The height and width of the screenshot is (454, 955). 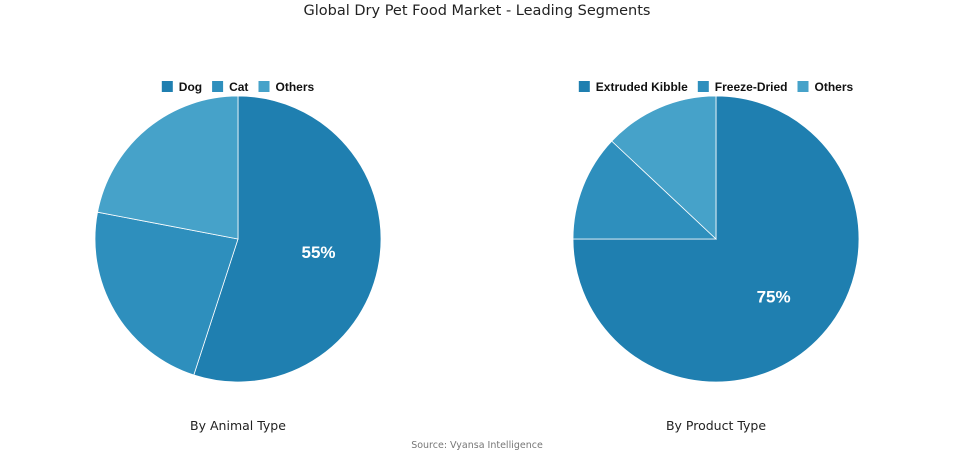 I want to click on slice-percent-label: 75%, so click(x=774, y=297).